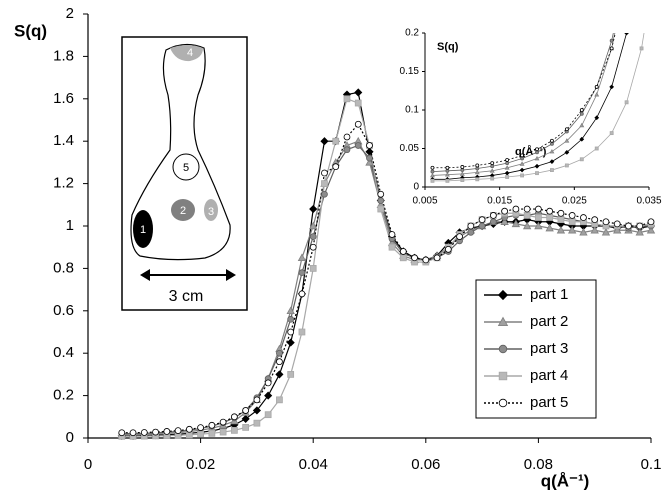  What do you see at coordinates (499, 201) in the screenshot?
I see `x-tick-label: 0.015` at bounding box center [499, 201].